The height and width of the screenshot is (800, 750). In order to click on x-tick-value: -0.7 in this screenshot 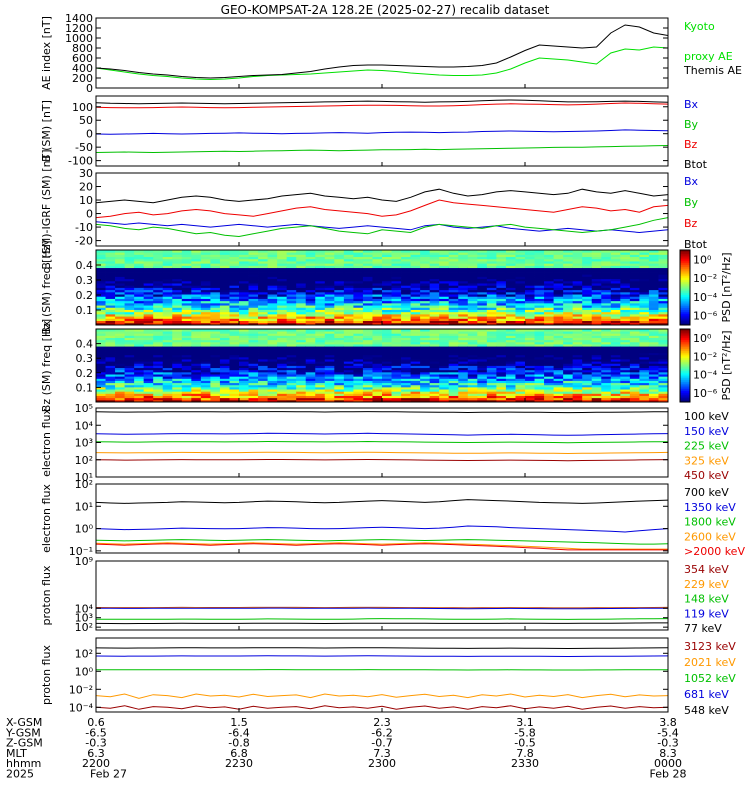, I will do `click(381, 743)`.